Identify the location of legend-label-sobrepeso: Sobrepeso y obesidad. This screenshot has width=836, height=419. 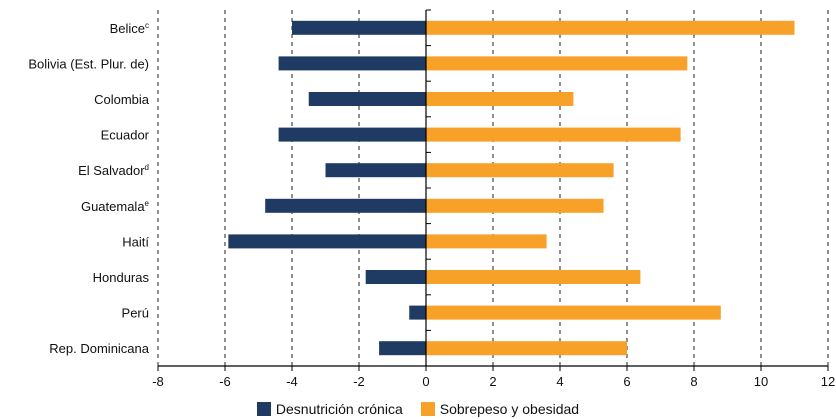
(509, 409).